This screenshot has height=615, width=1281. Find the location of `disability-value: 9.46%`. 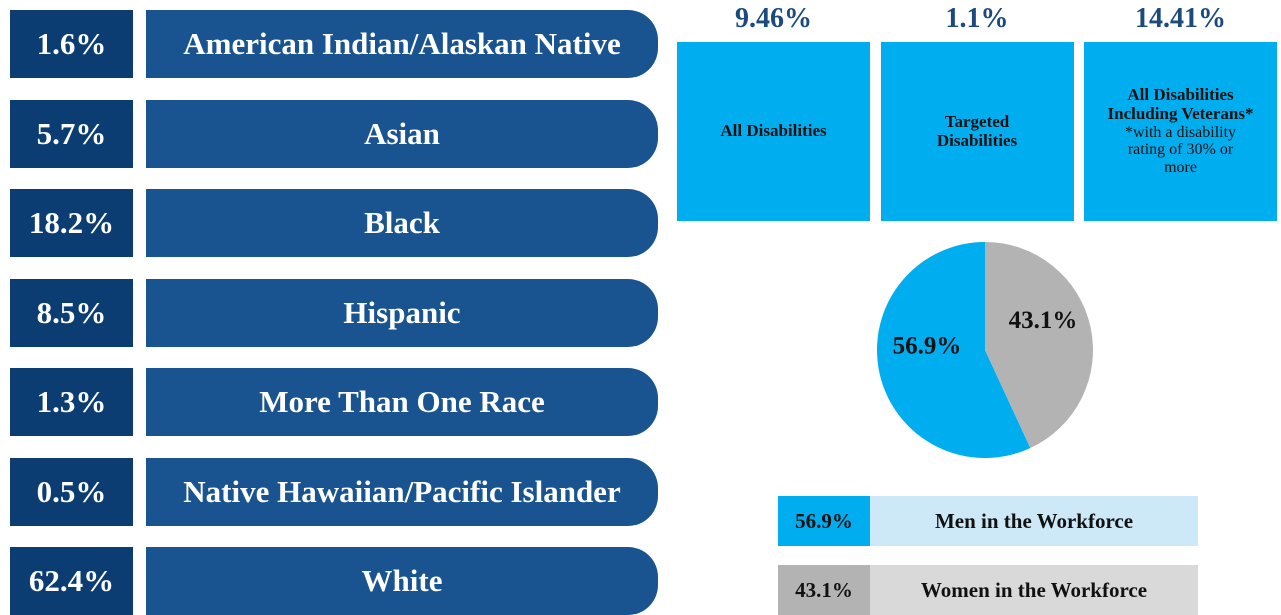

disability-value: 9.46% is located at coordinates (773, 18).